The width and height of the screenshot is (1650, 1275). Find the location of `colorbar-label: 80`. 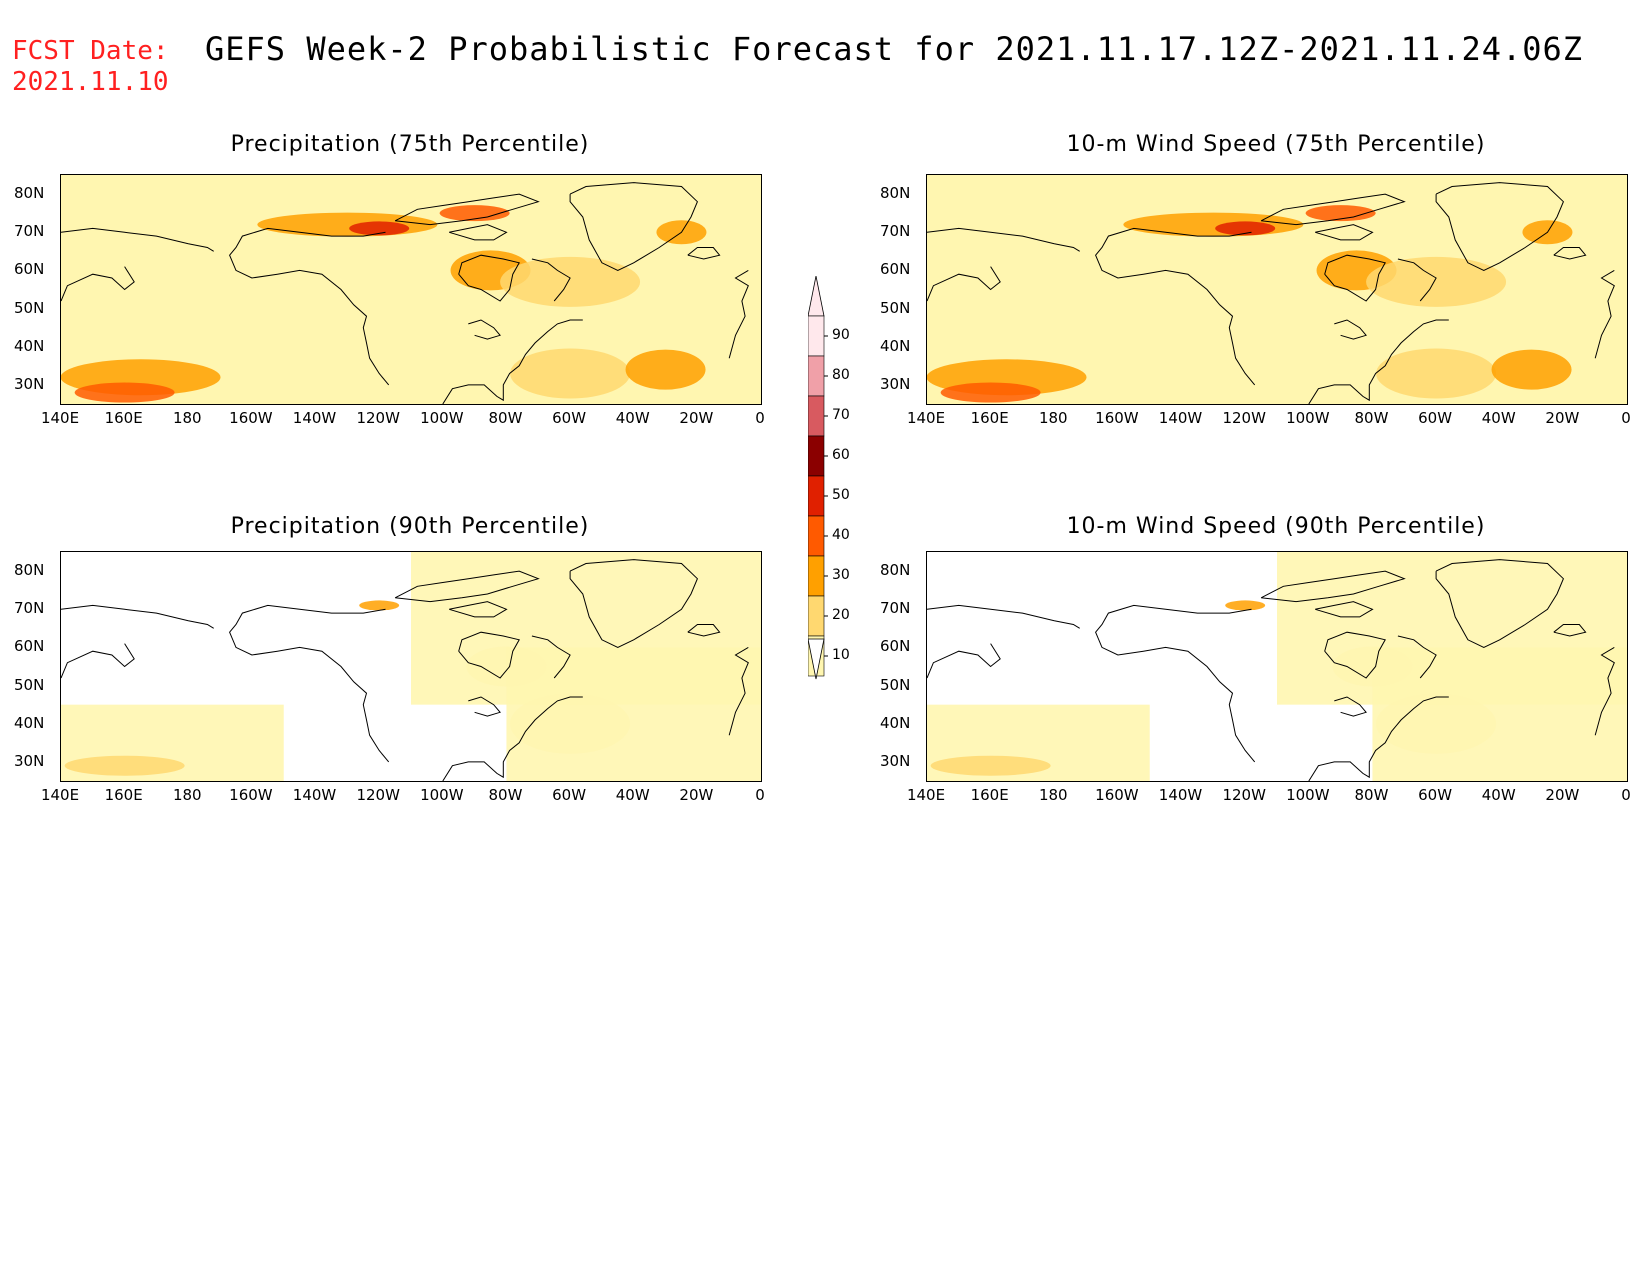

colorbar-label: 80 is located at coordinates (841, 375).